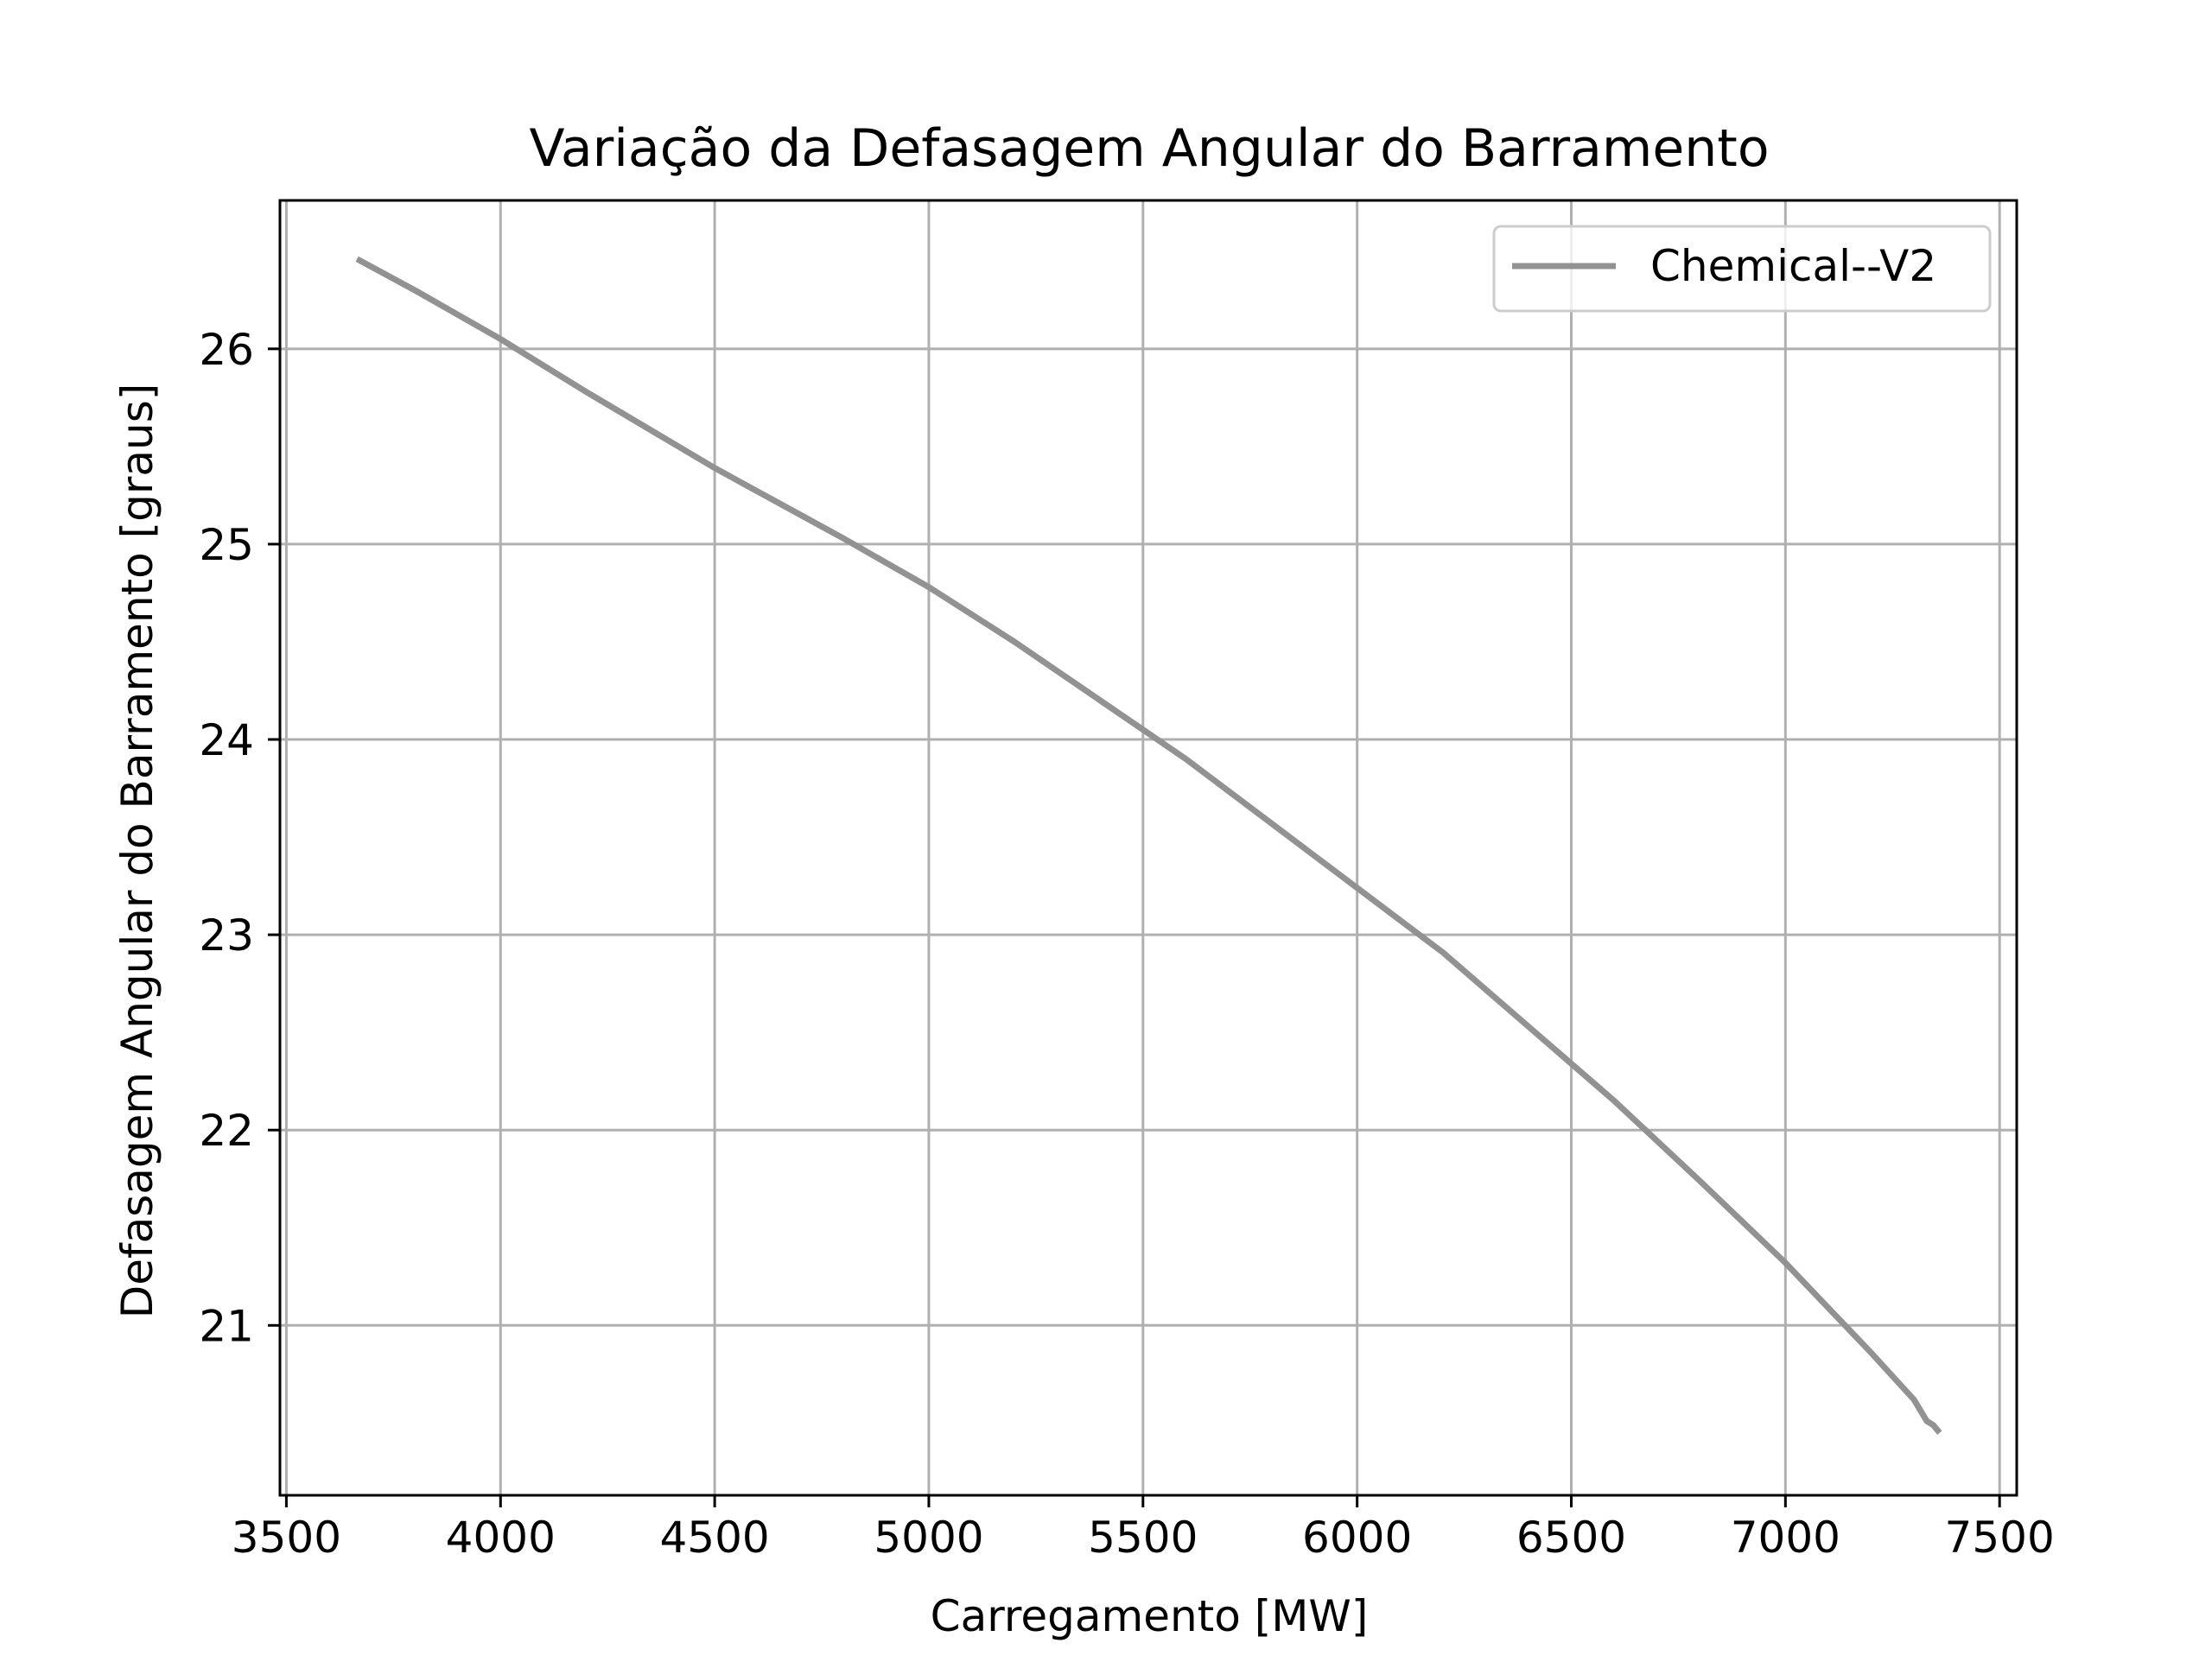 This screenshot has height=1662, width=2212. I want to click on x-tick-label: 7000, so click(1785, 1538).